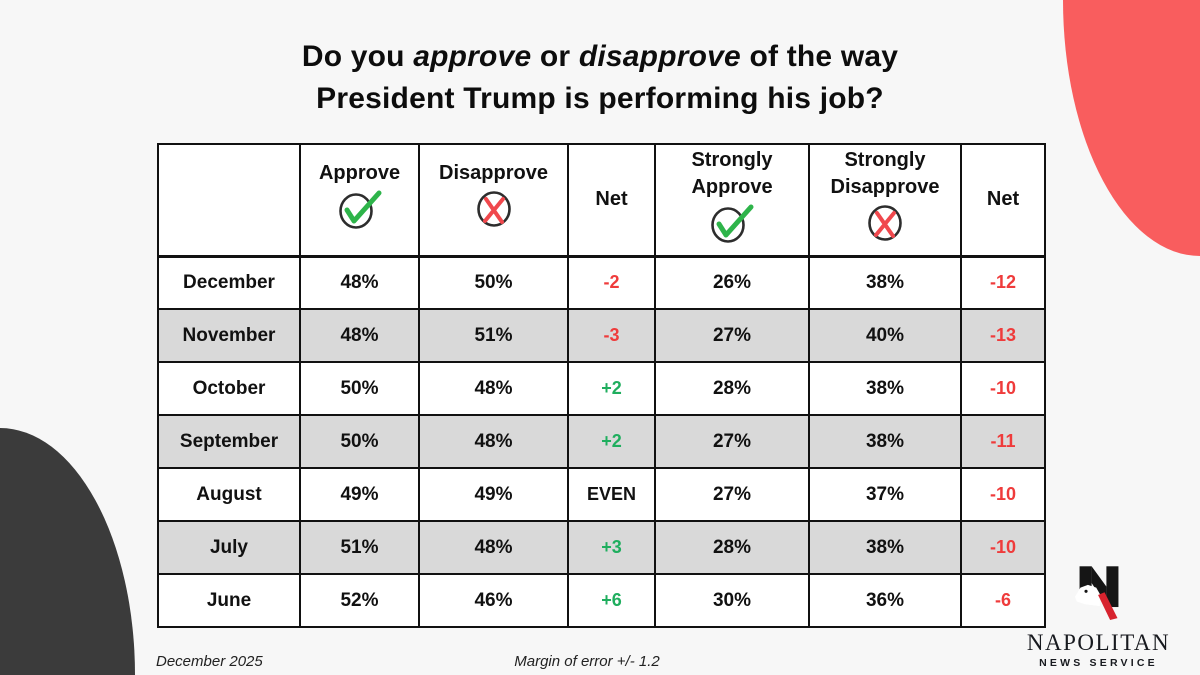 The width and height of the screenshot is (1200, 675). I want to click on disapprove-cell: 51%, so click(493, 335).